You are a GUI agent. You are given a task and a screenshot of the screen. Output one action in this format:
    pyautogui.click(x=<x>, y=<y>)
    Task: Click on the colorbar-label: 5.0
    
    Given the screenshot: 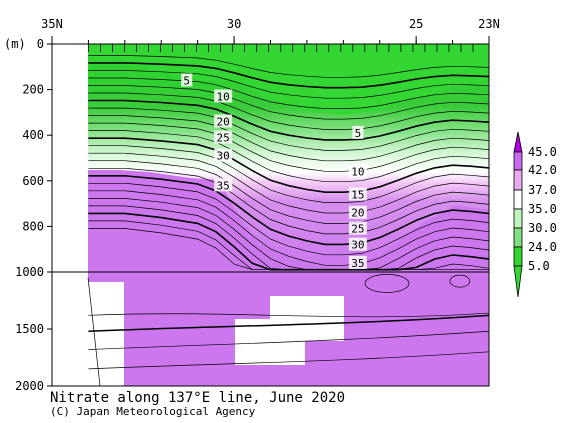 What is the action you would take?
    pyautogui.click(x=539, y=266)
    